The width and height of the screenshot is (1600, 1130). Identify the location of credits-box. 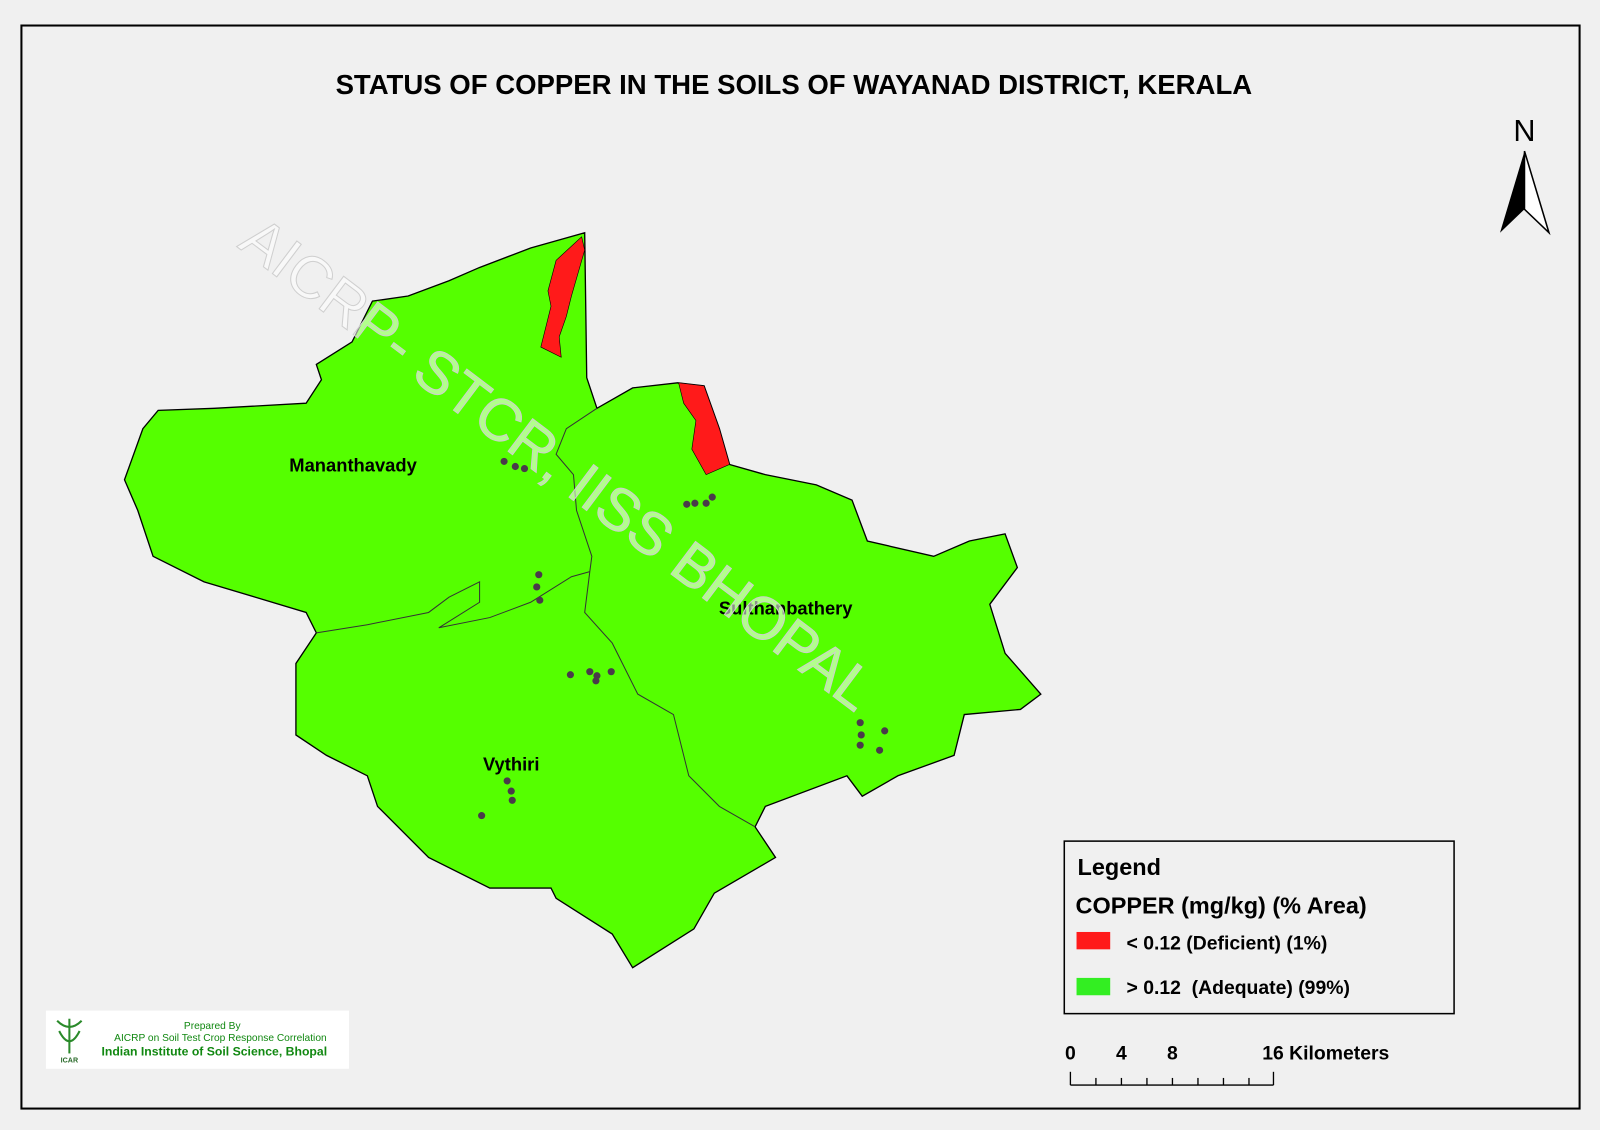
(197, 1039).